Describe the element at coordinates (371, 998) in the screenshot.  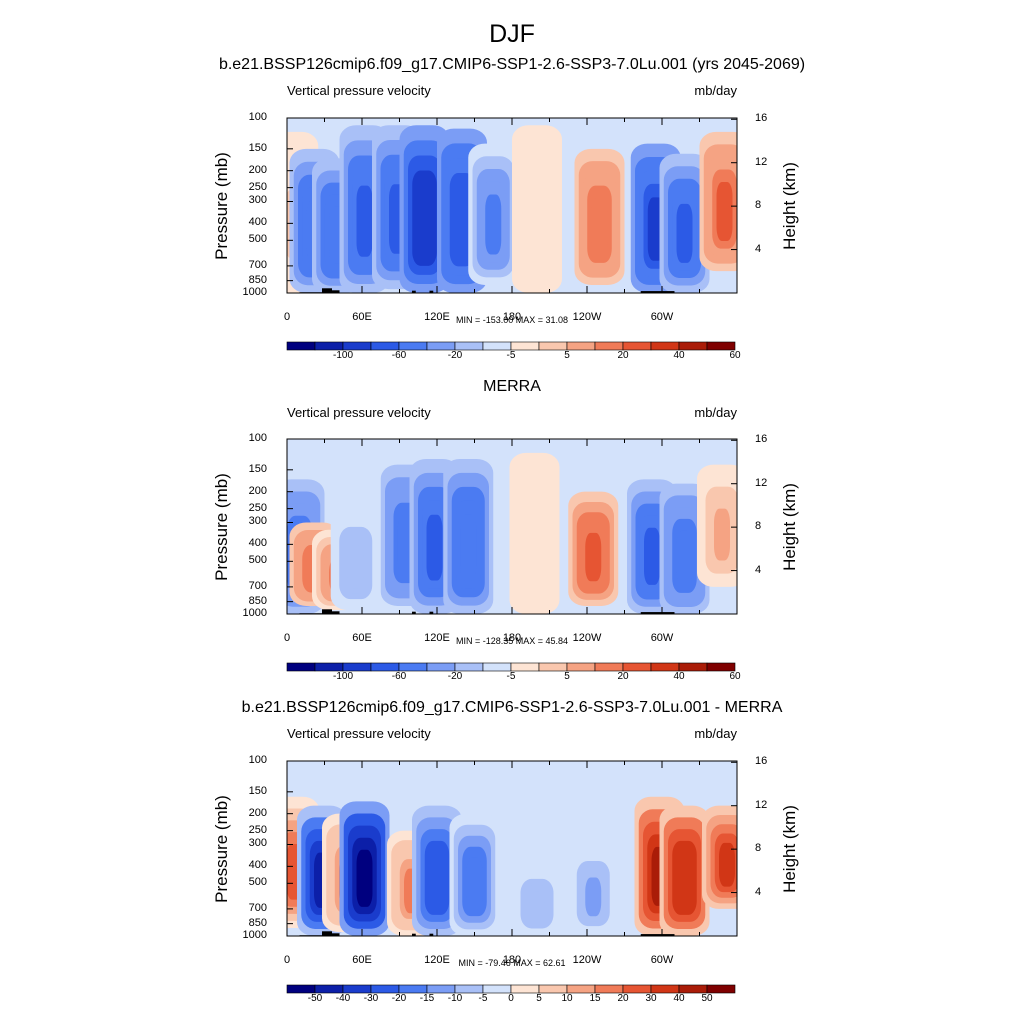
I see `colorbar-label-2-2: -30` at that location.